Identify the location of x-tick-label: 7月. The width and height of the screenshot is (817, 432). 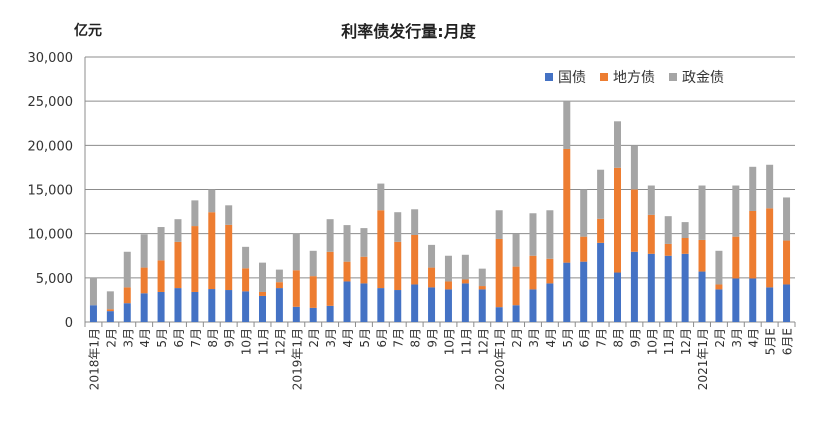
(399, 338).